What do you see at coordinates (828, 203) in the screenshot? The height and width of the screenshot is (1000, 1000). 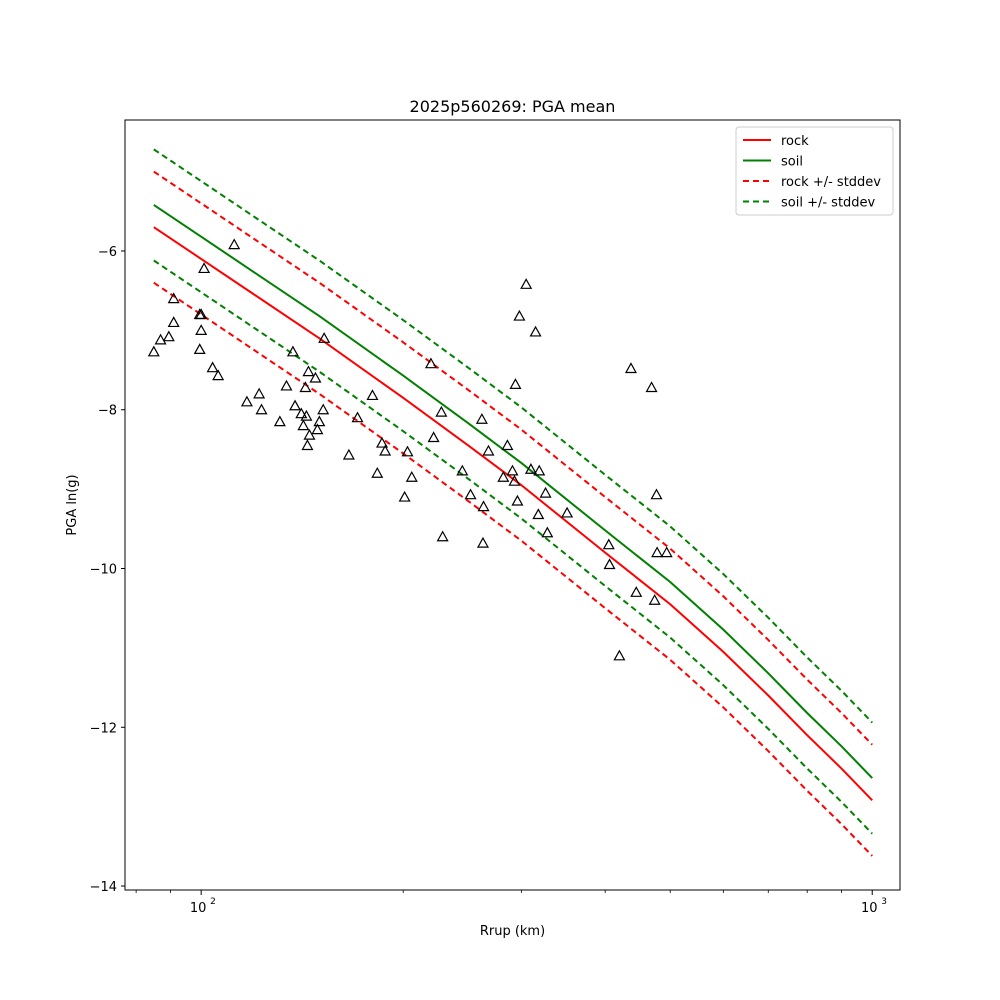 I see `legend-entry: soil +/- stddev` at bounding box center [828, 203].